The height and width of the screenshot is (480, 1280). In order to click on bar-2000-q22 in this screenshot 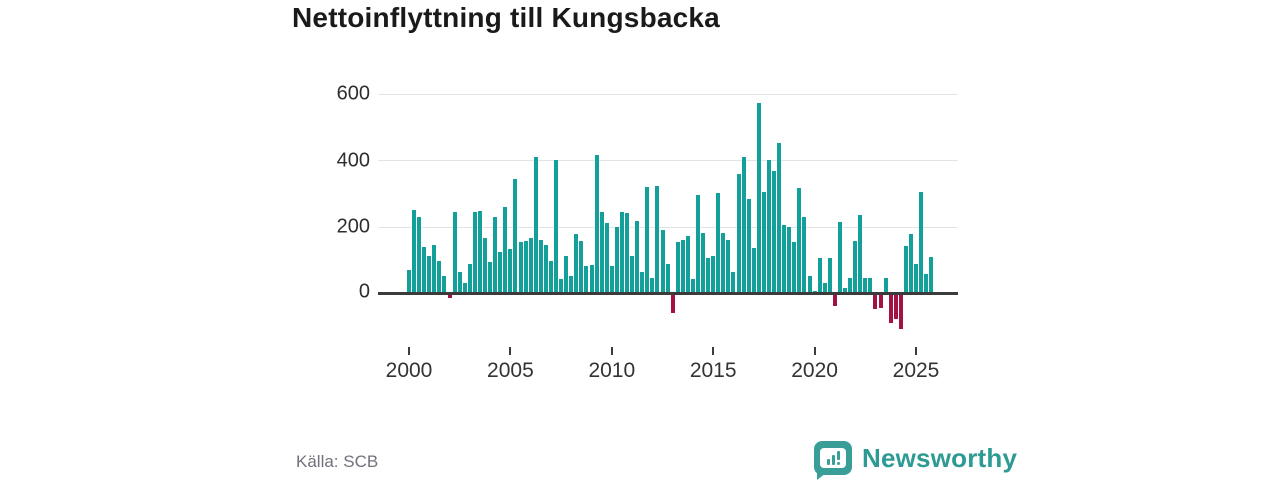, I will do `click(520, 267)`.